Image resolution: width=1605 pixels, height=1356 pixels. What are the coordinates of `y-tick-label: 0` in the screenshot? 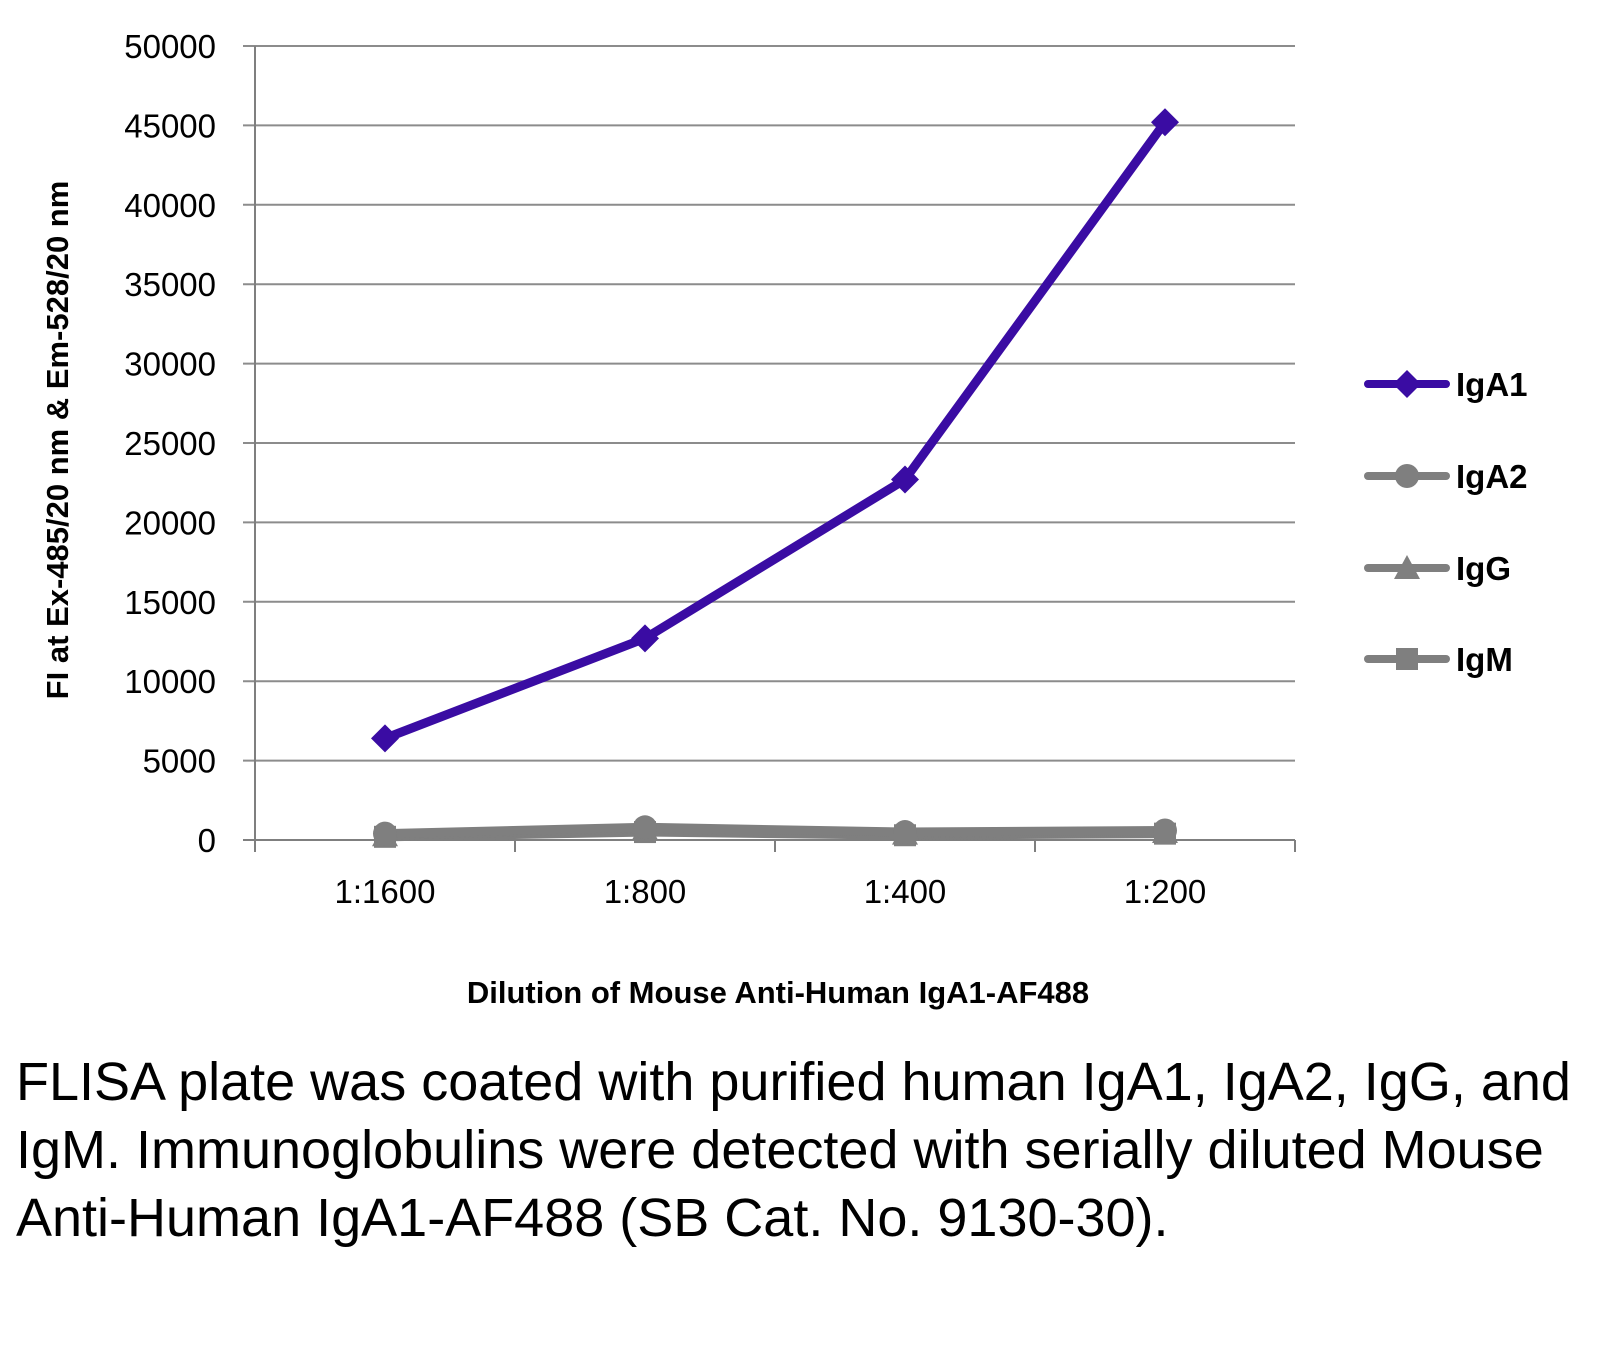 It's located at (207, 840).